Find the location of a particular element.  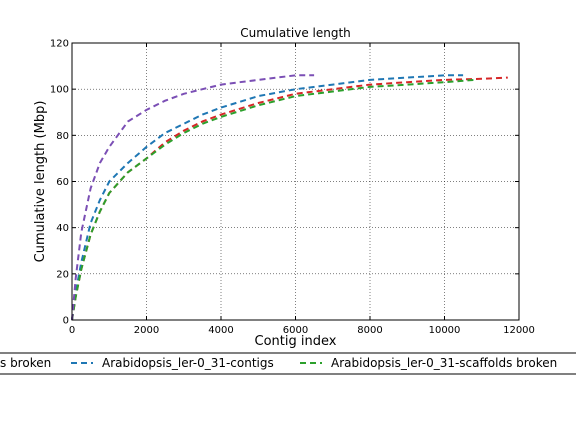

x-tick-label: 2000 is located at coordinates (146, 330).